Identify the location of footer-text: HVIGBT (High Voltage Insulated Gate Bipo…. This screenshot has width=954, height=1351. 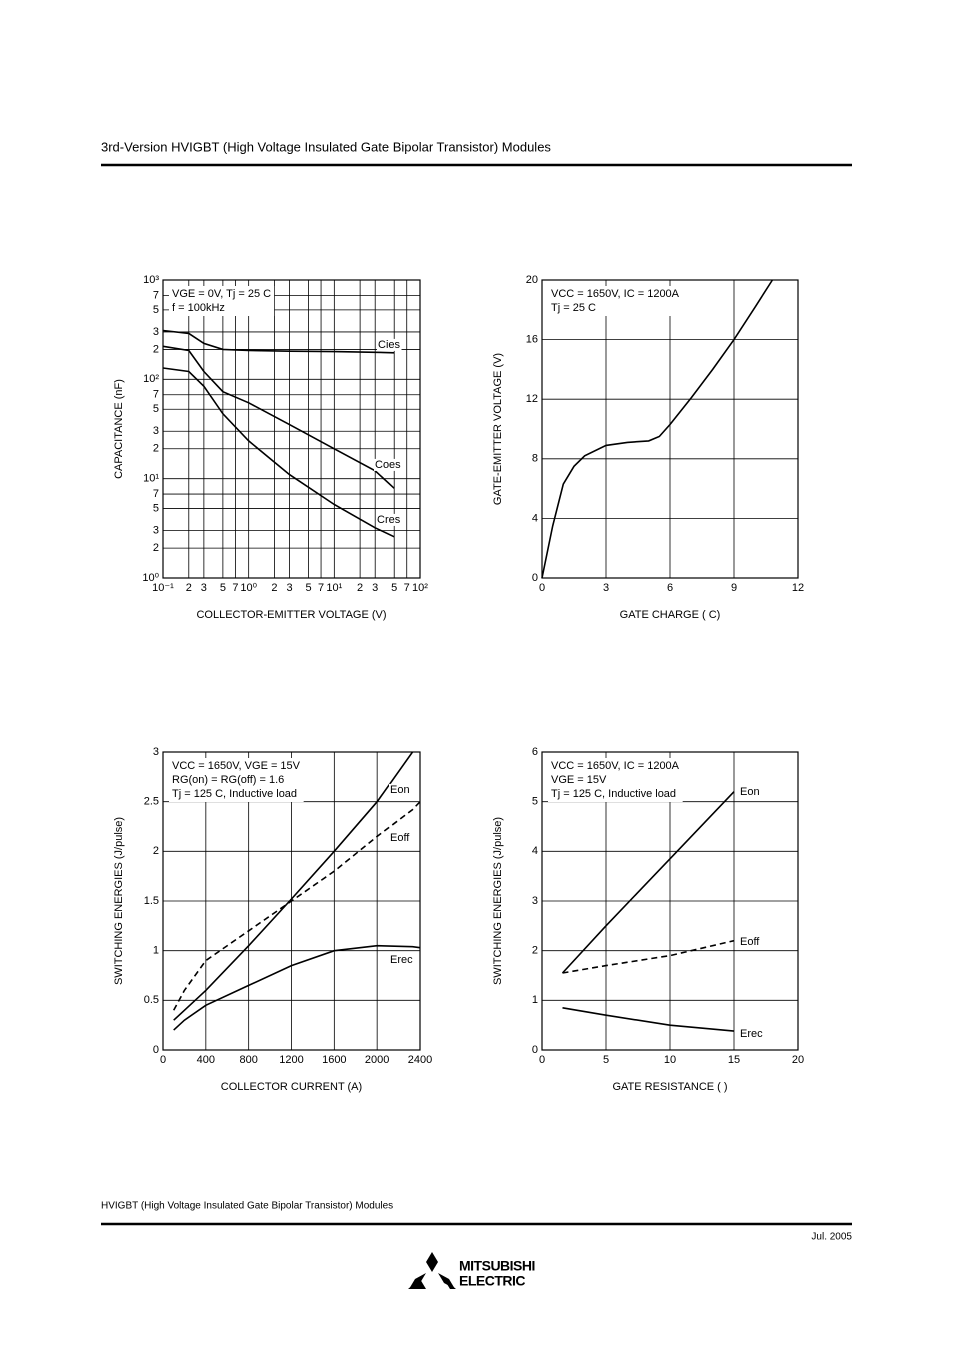
(247, 1206).